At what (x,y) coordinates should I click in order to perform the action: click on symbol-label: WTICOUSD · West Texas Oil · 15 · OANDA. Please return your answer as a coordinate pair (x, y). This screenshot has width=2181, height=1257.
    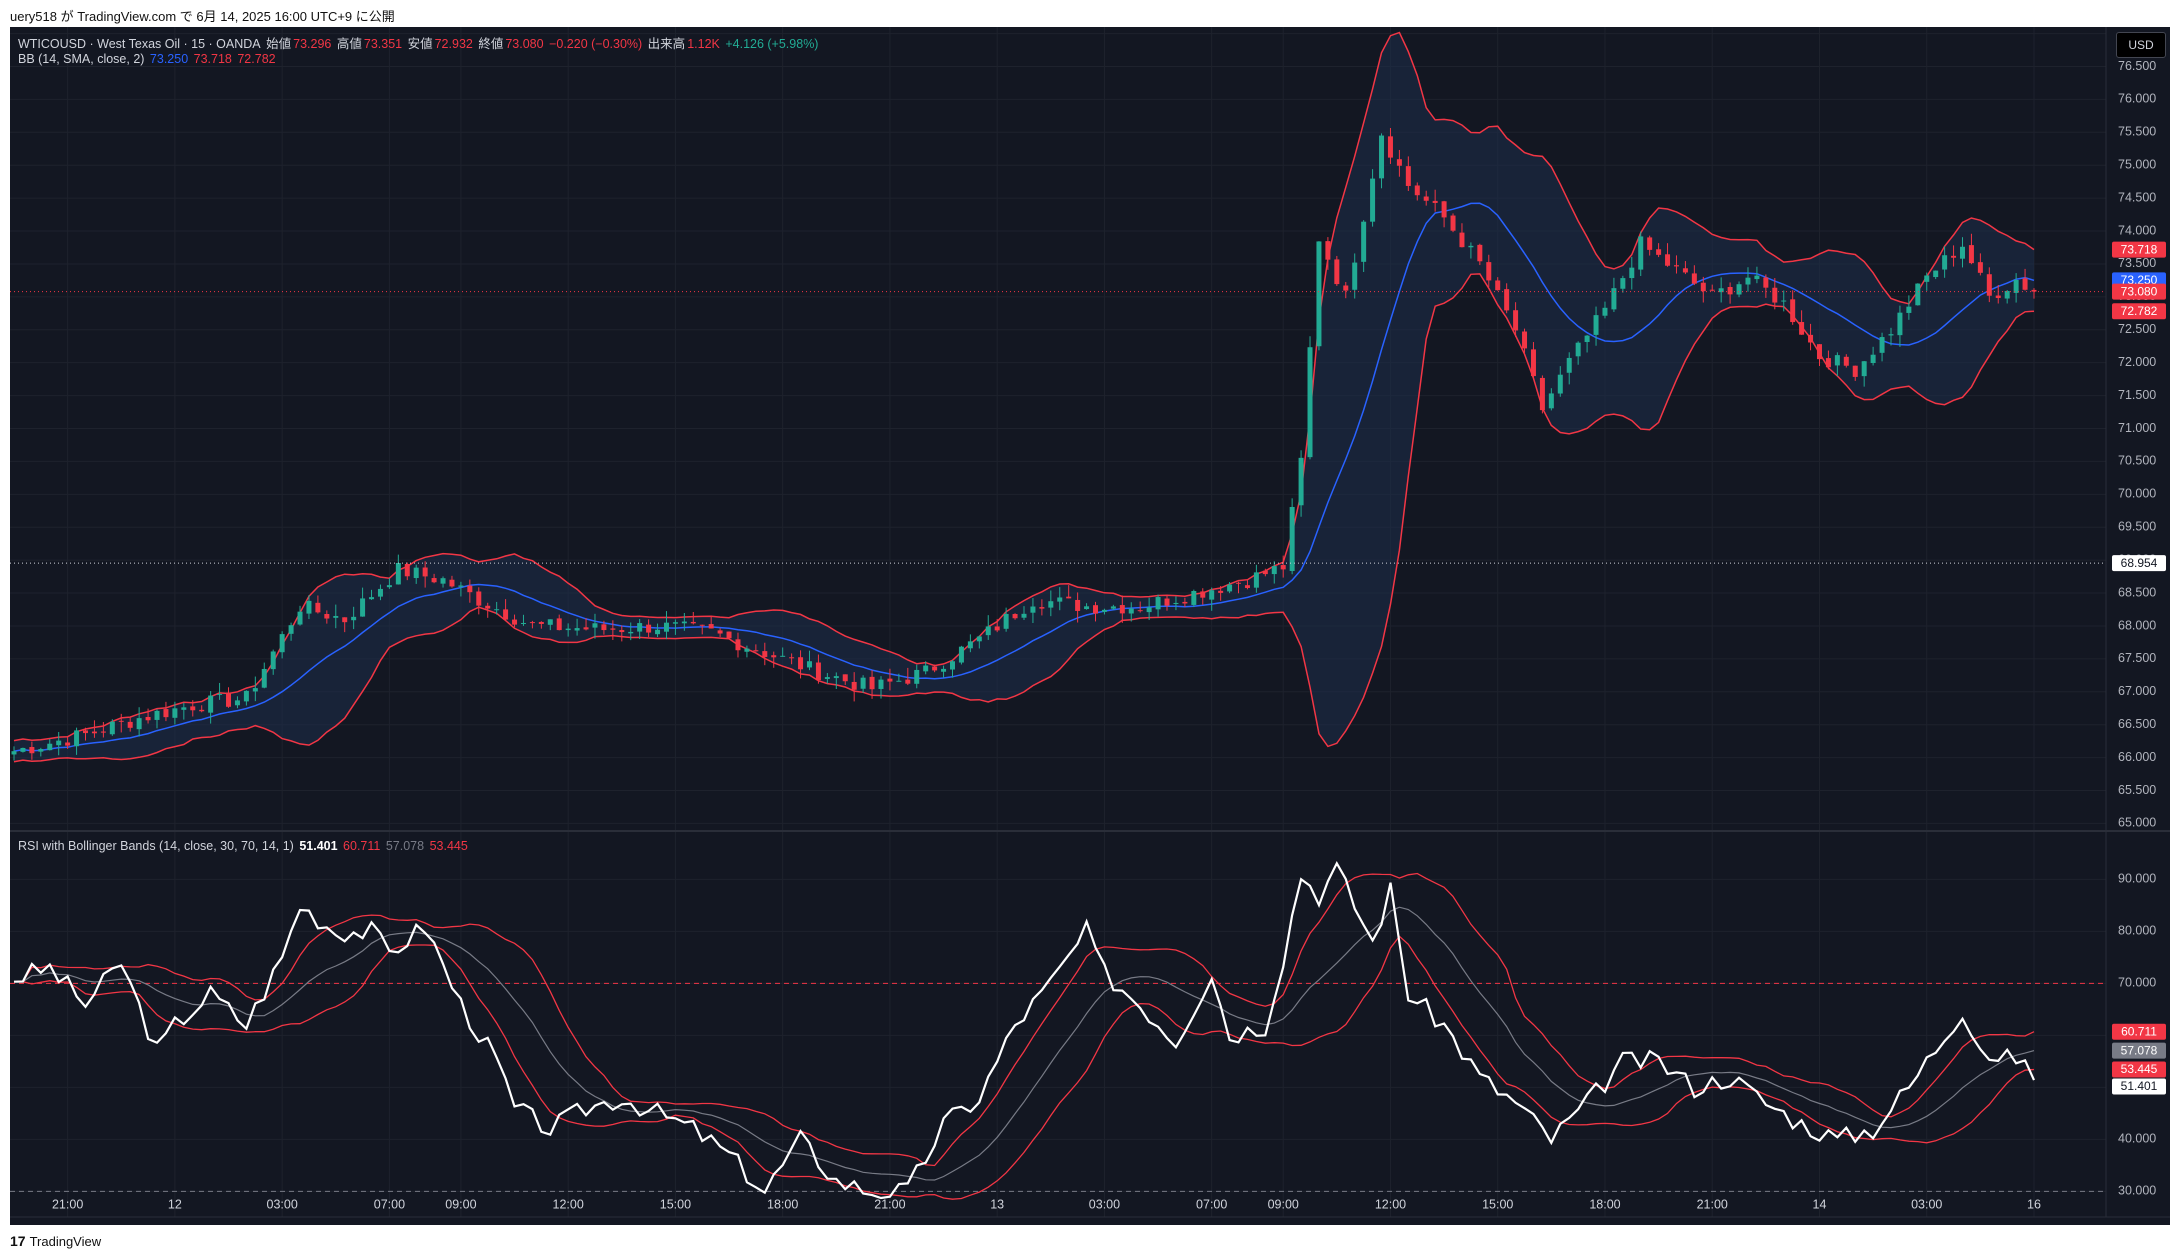
    Looking at the image, I should click on (139, 44).